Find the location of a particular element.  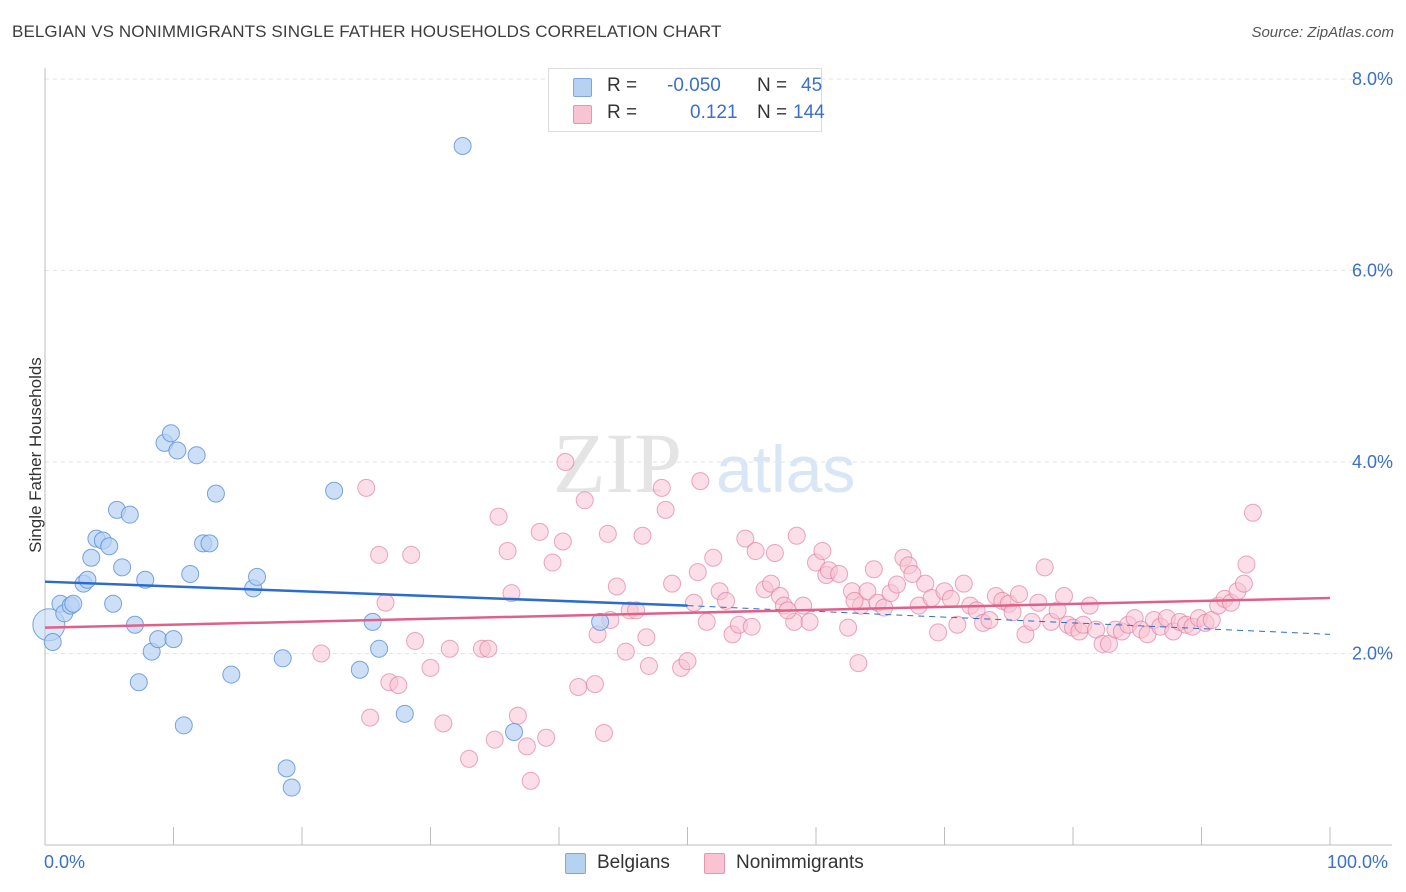

legend-r-value-nonimmigrants: 0.121 is located at coordinates (714, 112).